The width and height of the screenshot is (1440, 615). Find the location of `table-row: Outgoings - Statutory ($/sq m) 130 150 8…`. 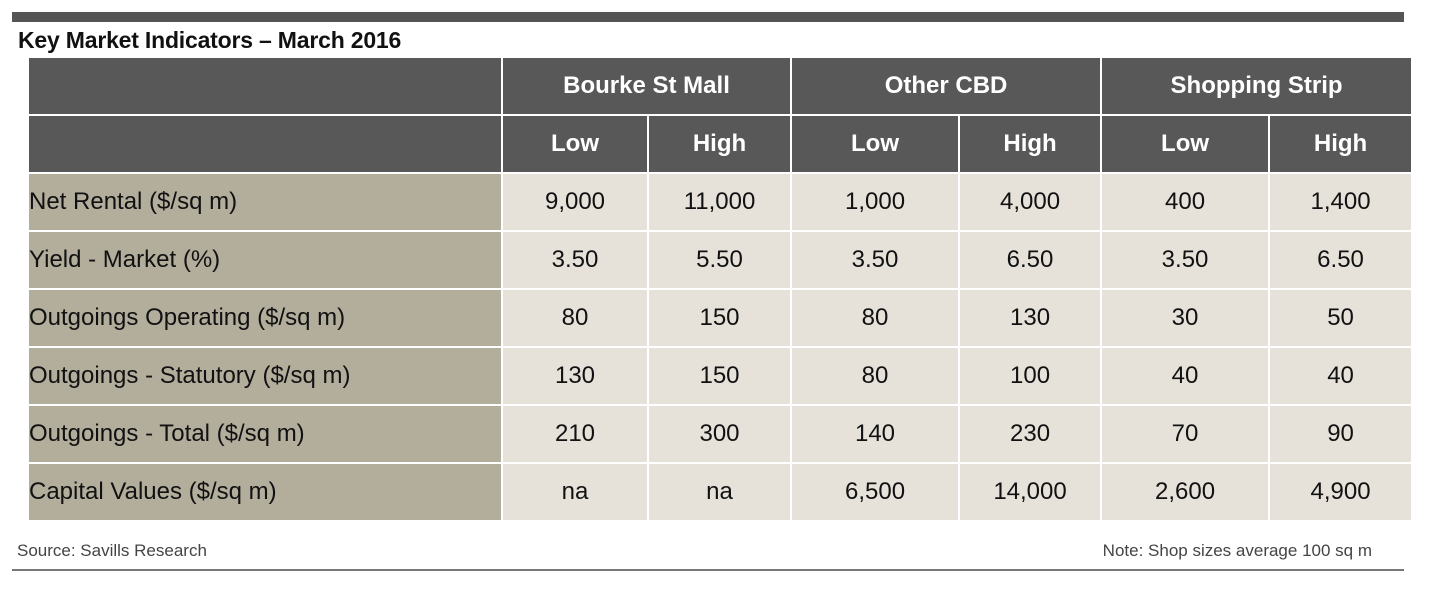

table-row: Outgoings - Statutory ($/sq m) 130 150 8… is located at coordinates (720, 376).